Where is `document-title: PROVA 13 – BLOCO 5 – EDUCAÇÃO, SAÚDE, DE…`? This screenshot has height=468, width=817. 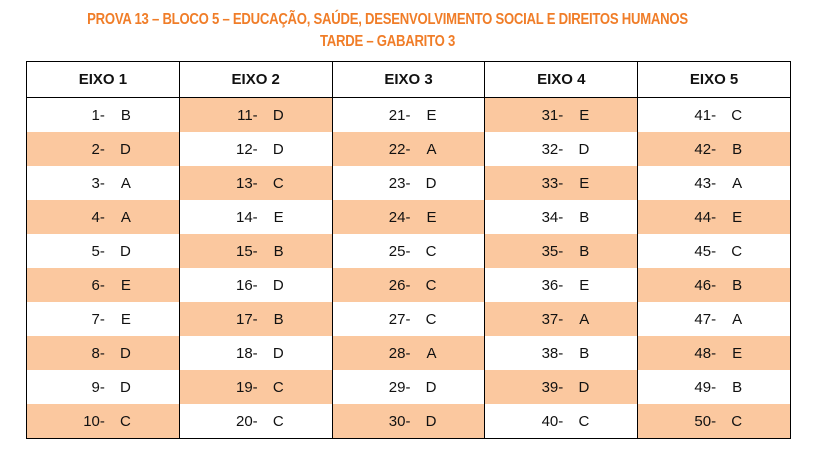 document-title: PROVA 13 – BLOCO 5 – EDUCAÇÃO, SAÚDE, DE… is located at coordinates (387, 19).